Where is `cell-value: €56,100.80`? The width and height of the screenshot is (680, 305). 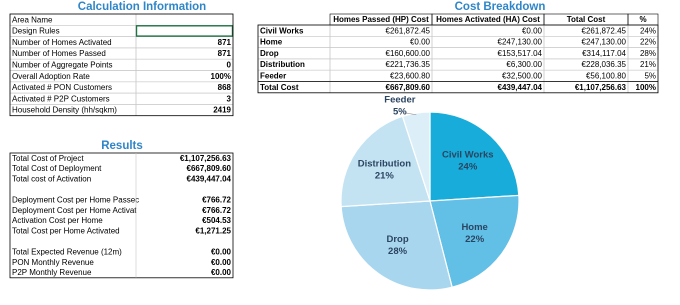 cell-value: €56,100.80 is located at coordinates (606, 75).